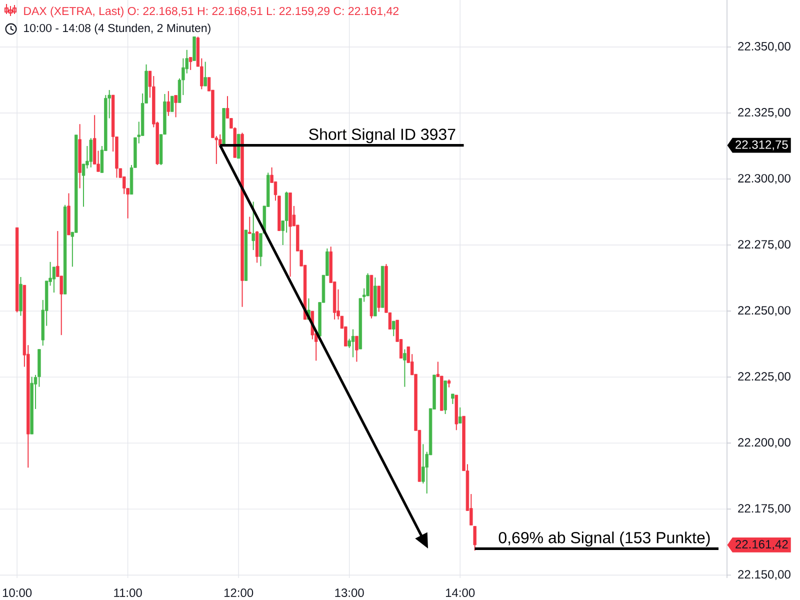 Image resolution: width=800 pixels, height=600 pixels. I want to click on y-tick-label: 22.250,00, so click(764, 311).